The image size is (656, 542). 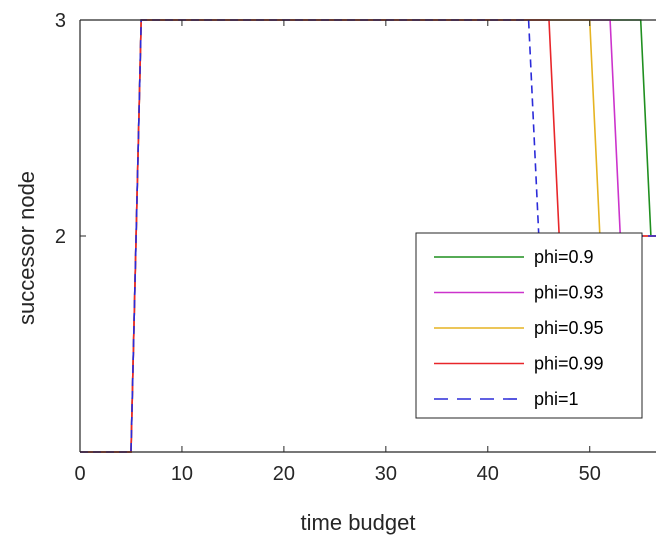 What do you see at coordinates (590, 474) in the screenshot?
I see `x-tick-label: 50` at bounding box center [590, 474].